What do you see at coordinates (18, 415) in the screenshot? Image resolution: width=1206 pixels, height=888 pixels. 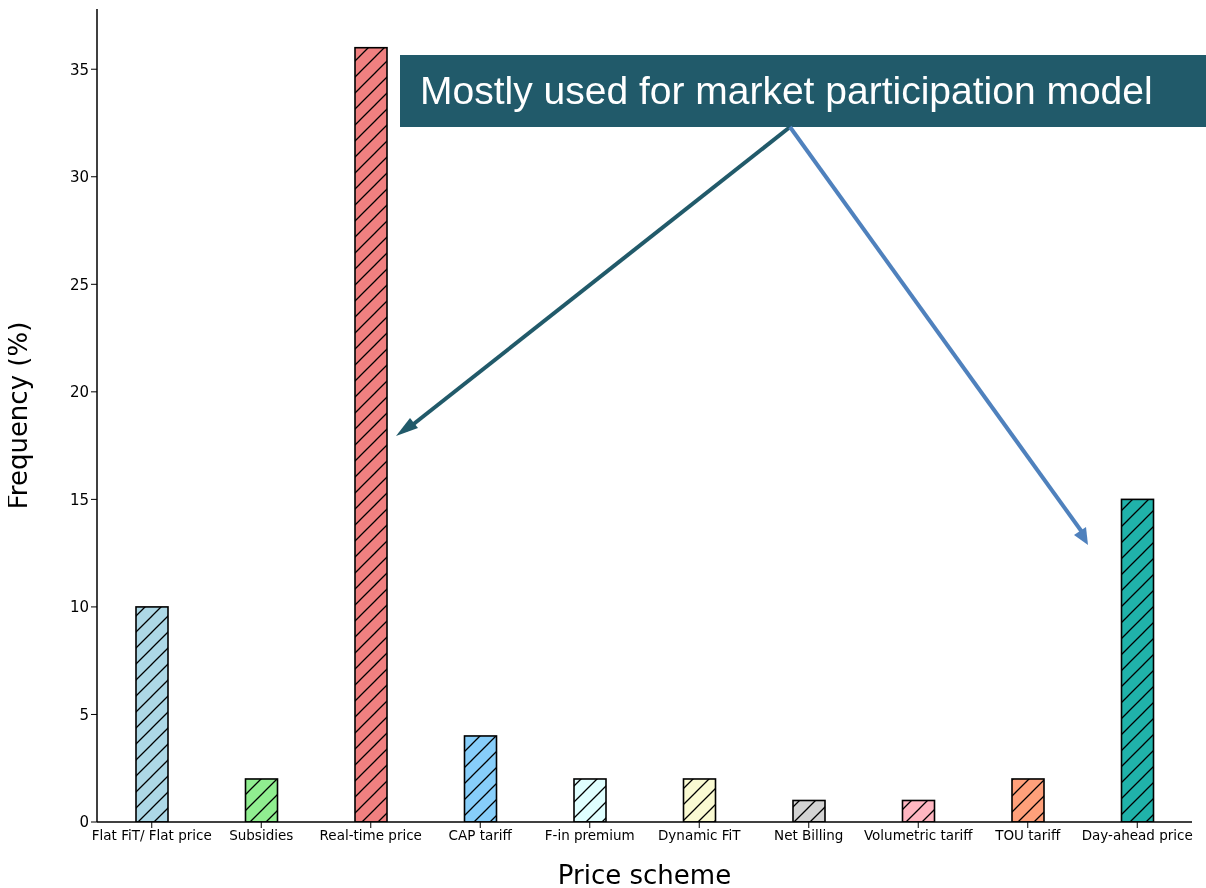 I see `y-axis-title: Frequency (%)` at bounding box center [18, 415].